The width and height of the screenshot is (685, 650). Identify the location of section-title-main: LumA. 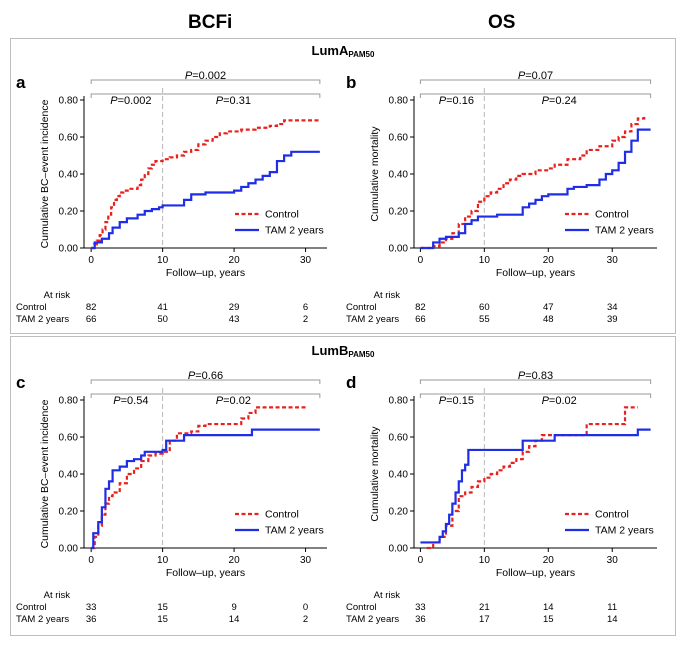
(330, 50).